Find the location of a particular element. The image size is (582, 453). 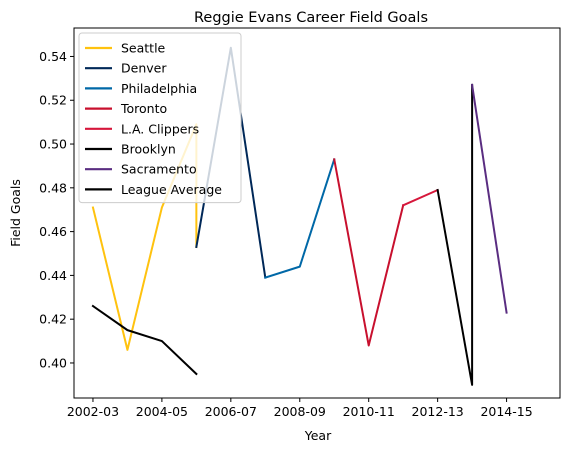

legend-label-brooklyn: Brooklyn is located at coordinates (148, 149).